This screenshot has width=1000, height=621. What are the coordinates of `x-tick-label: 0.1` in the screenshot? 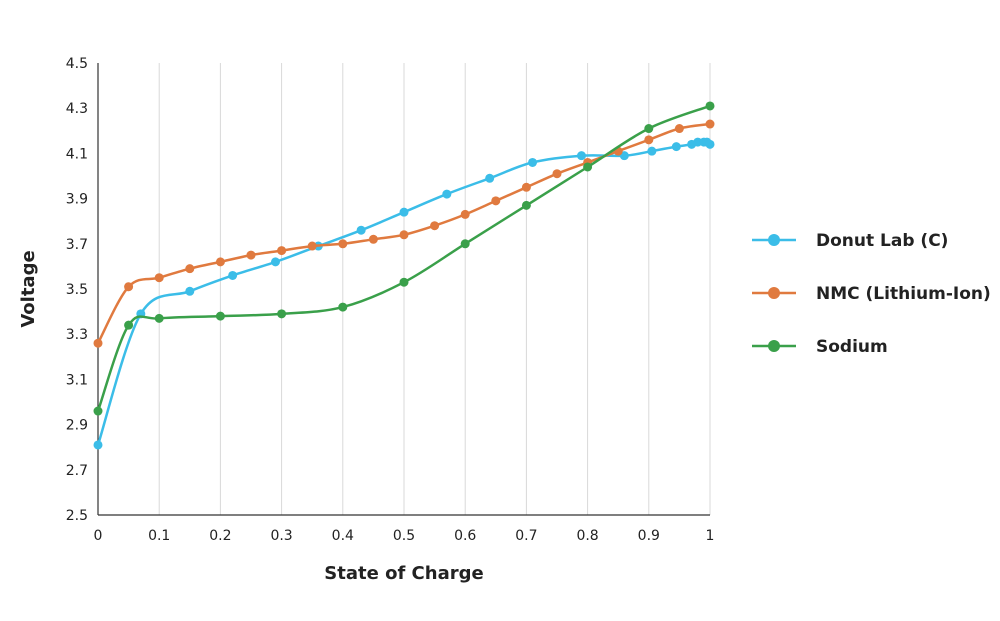 It's located at (159, 536).